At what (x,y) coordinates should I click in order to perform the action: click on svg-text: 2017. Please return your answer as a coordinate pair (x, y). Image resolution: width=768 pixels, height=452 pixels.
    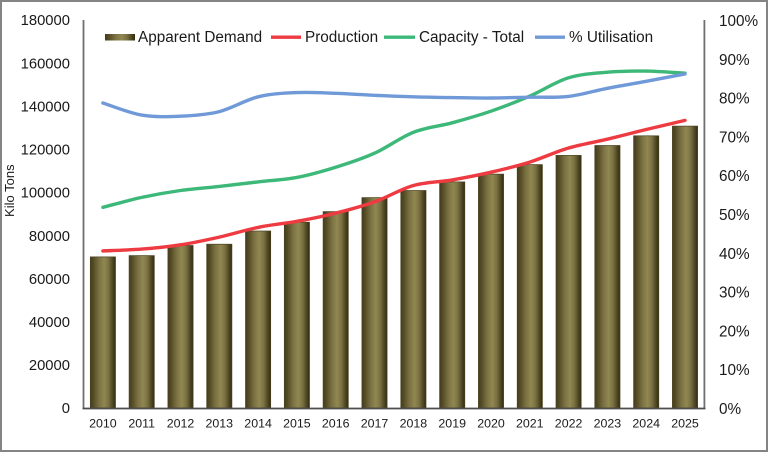
    Looking at the image, I should click on (375, 424).